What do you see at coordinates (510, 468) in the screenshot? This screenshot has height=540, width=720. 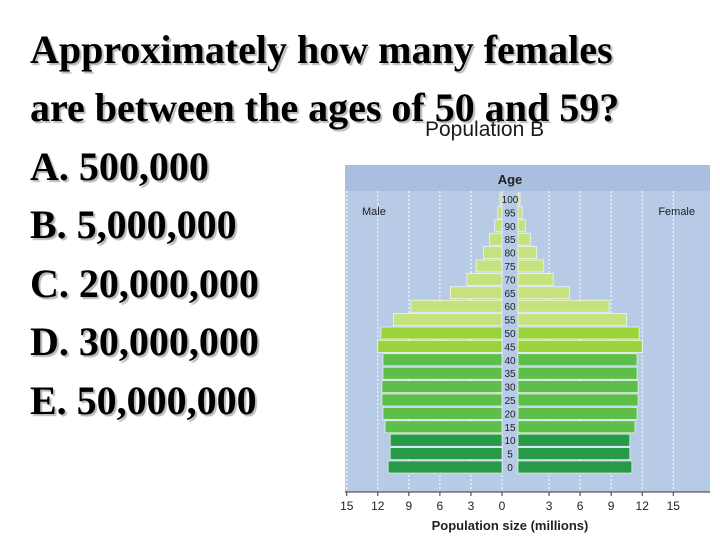 I see `age-tick-label: 0` at bounding box center [510, 468].